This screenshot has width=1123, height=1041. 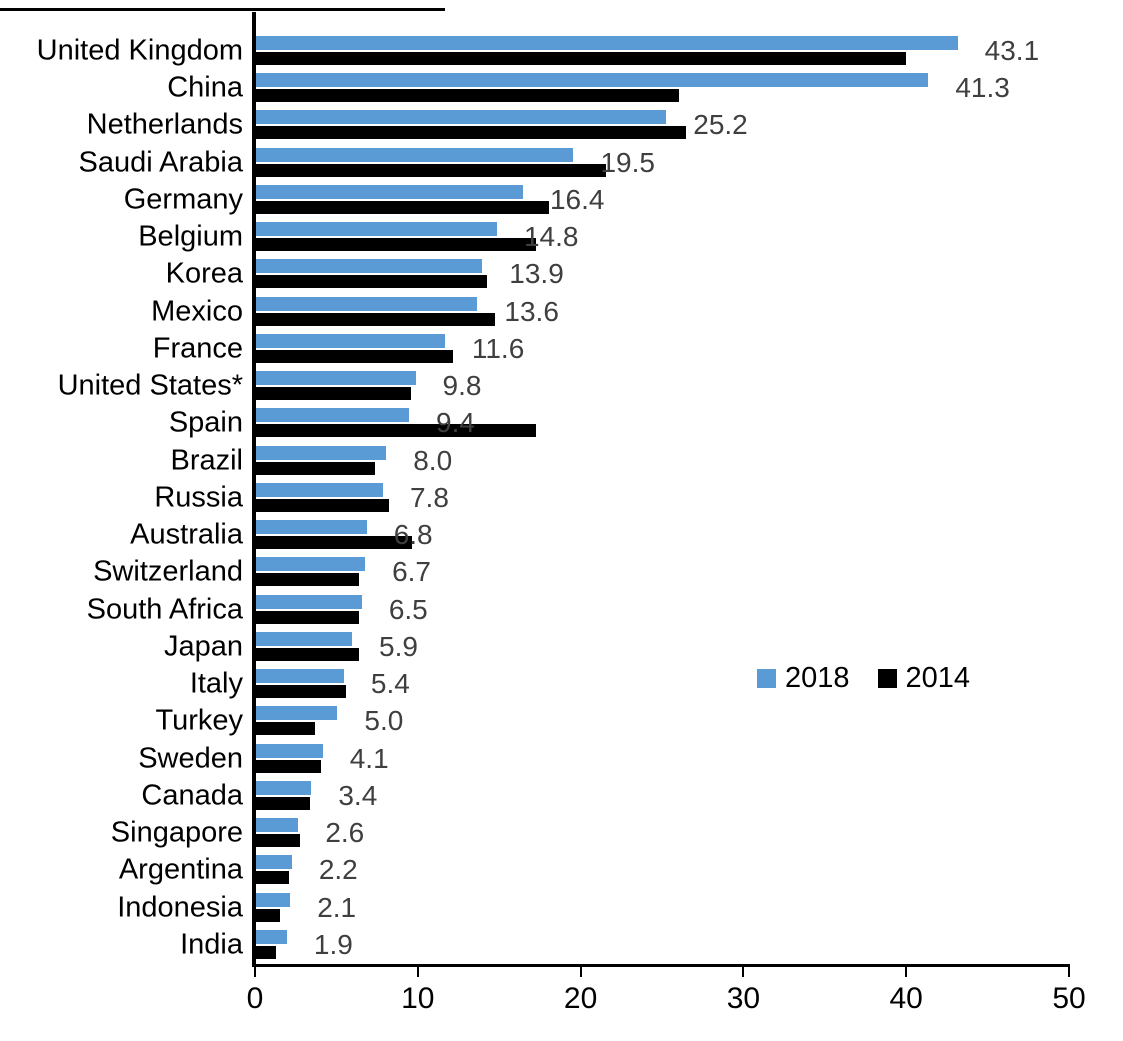 I want to click on category-label: Mexico, so click(x=197, y=311).